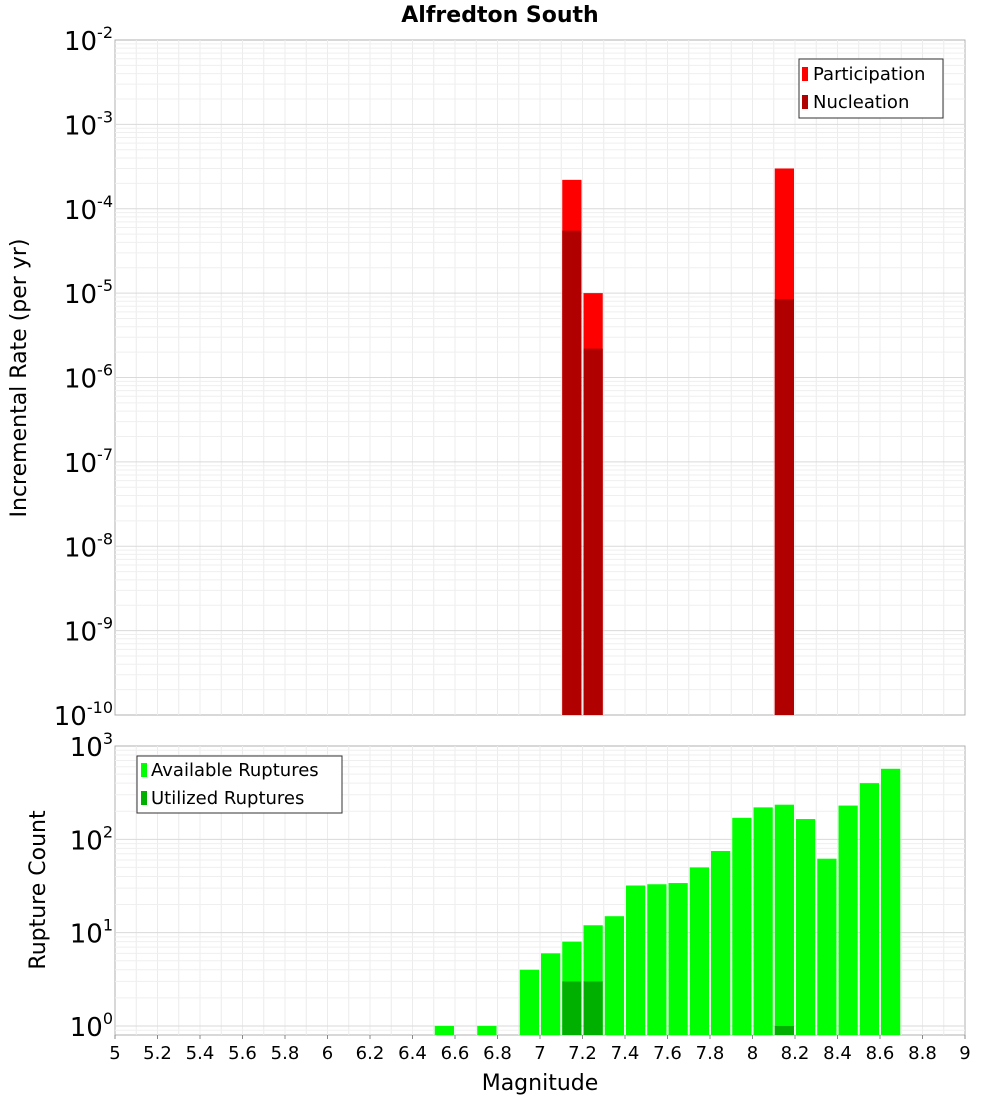  Describe the element at coordinates (88, 546) in the screenshot. I see `rate-y-tick-label: 10⁻⁸` at that location.